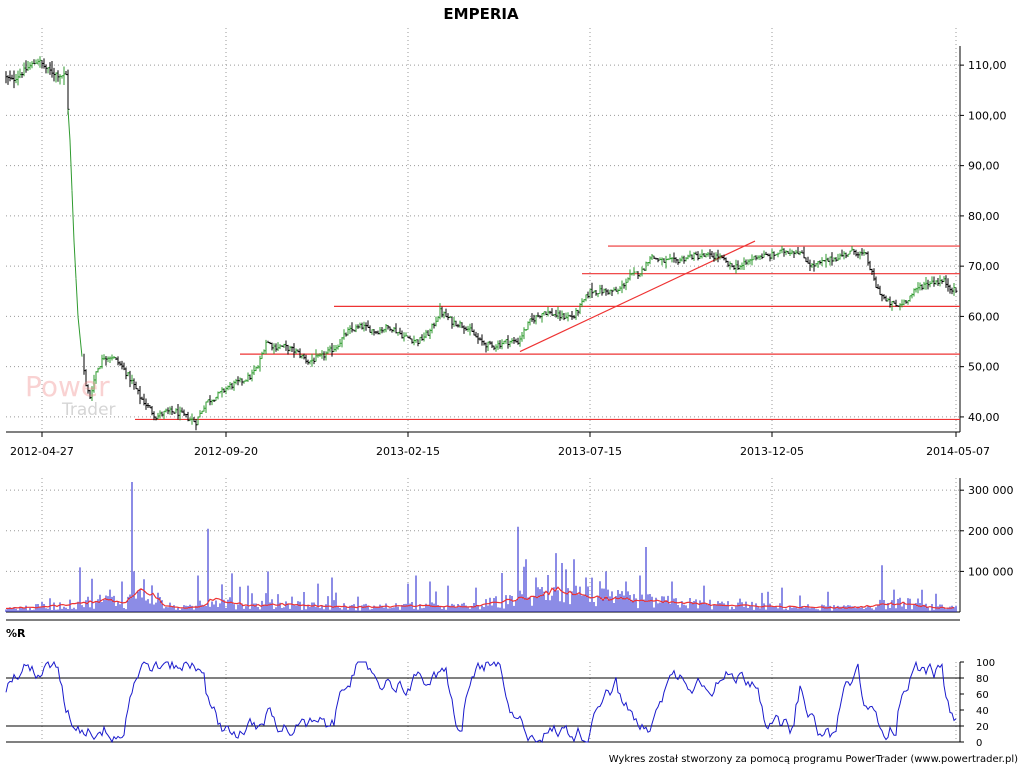  What do you see at coordinates (982, 679) in the screenshot?
I see `osc-ytick-label: 80` at bounding box center [982, 679].